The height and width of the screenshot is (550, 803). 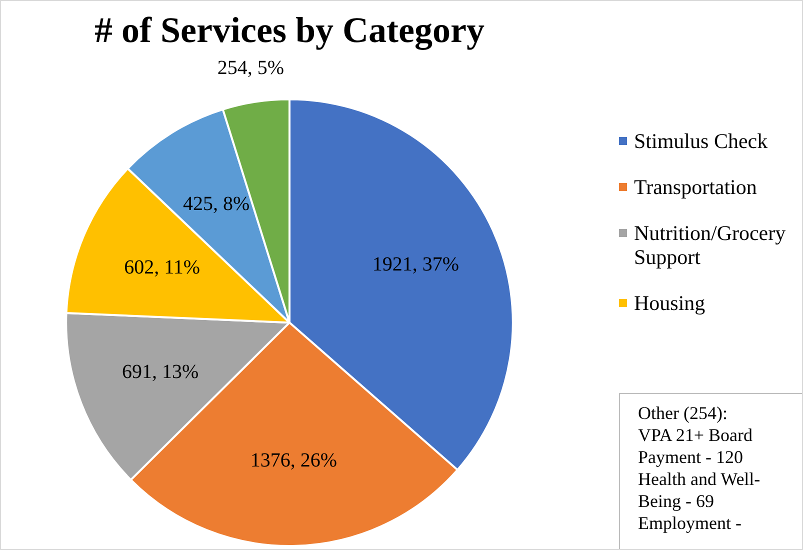 What do you see at coordinates (294, 460) in the screenshot?
I see `data-label: 1376, 26%` at bounding box center [294, 460].